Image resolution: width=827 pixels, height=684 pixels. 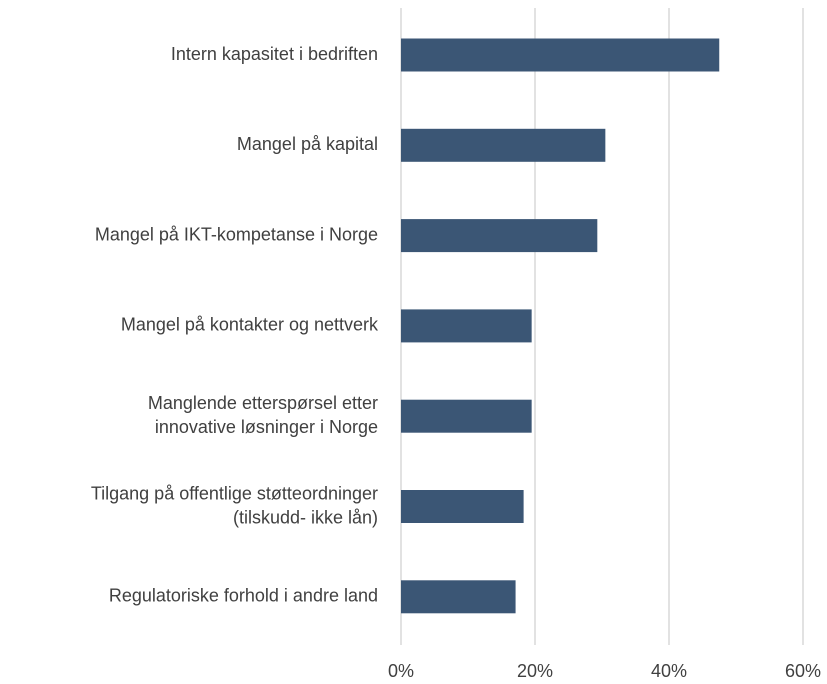 What do you see at coordinates (243, 596) in the screenshot?
I see `y-tick-label: Regulatoriske forhold i andre land` at bounding box center [243, 596].